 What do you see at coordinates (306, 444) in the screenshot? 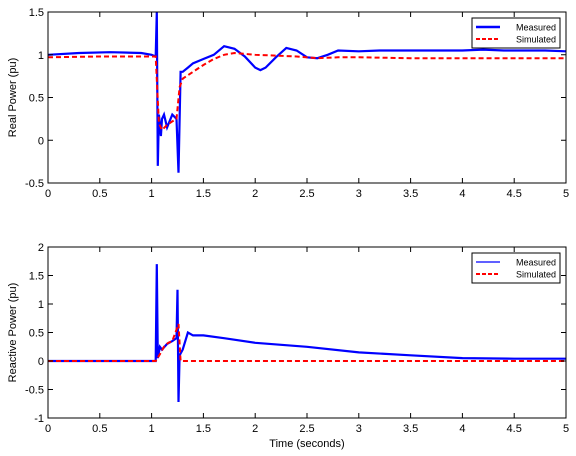
I see `x-axis-label: Time (seconds)` at bounding box center [306, 444].